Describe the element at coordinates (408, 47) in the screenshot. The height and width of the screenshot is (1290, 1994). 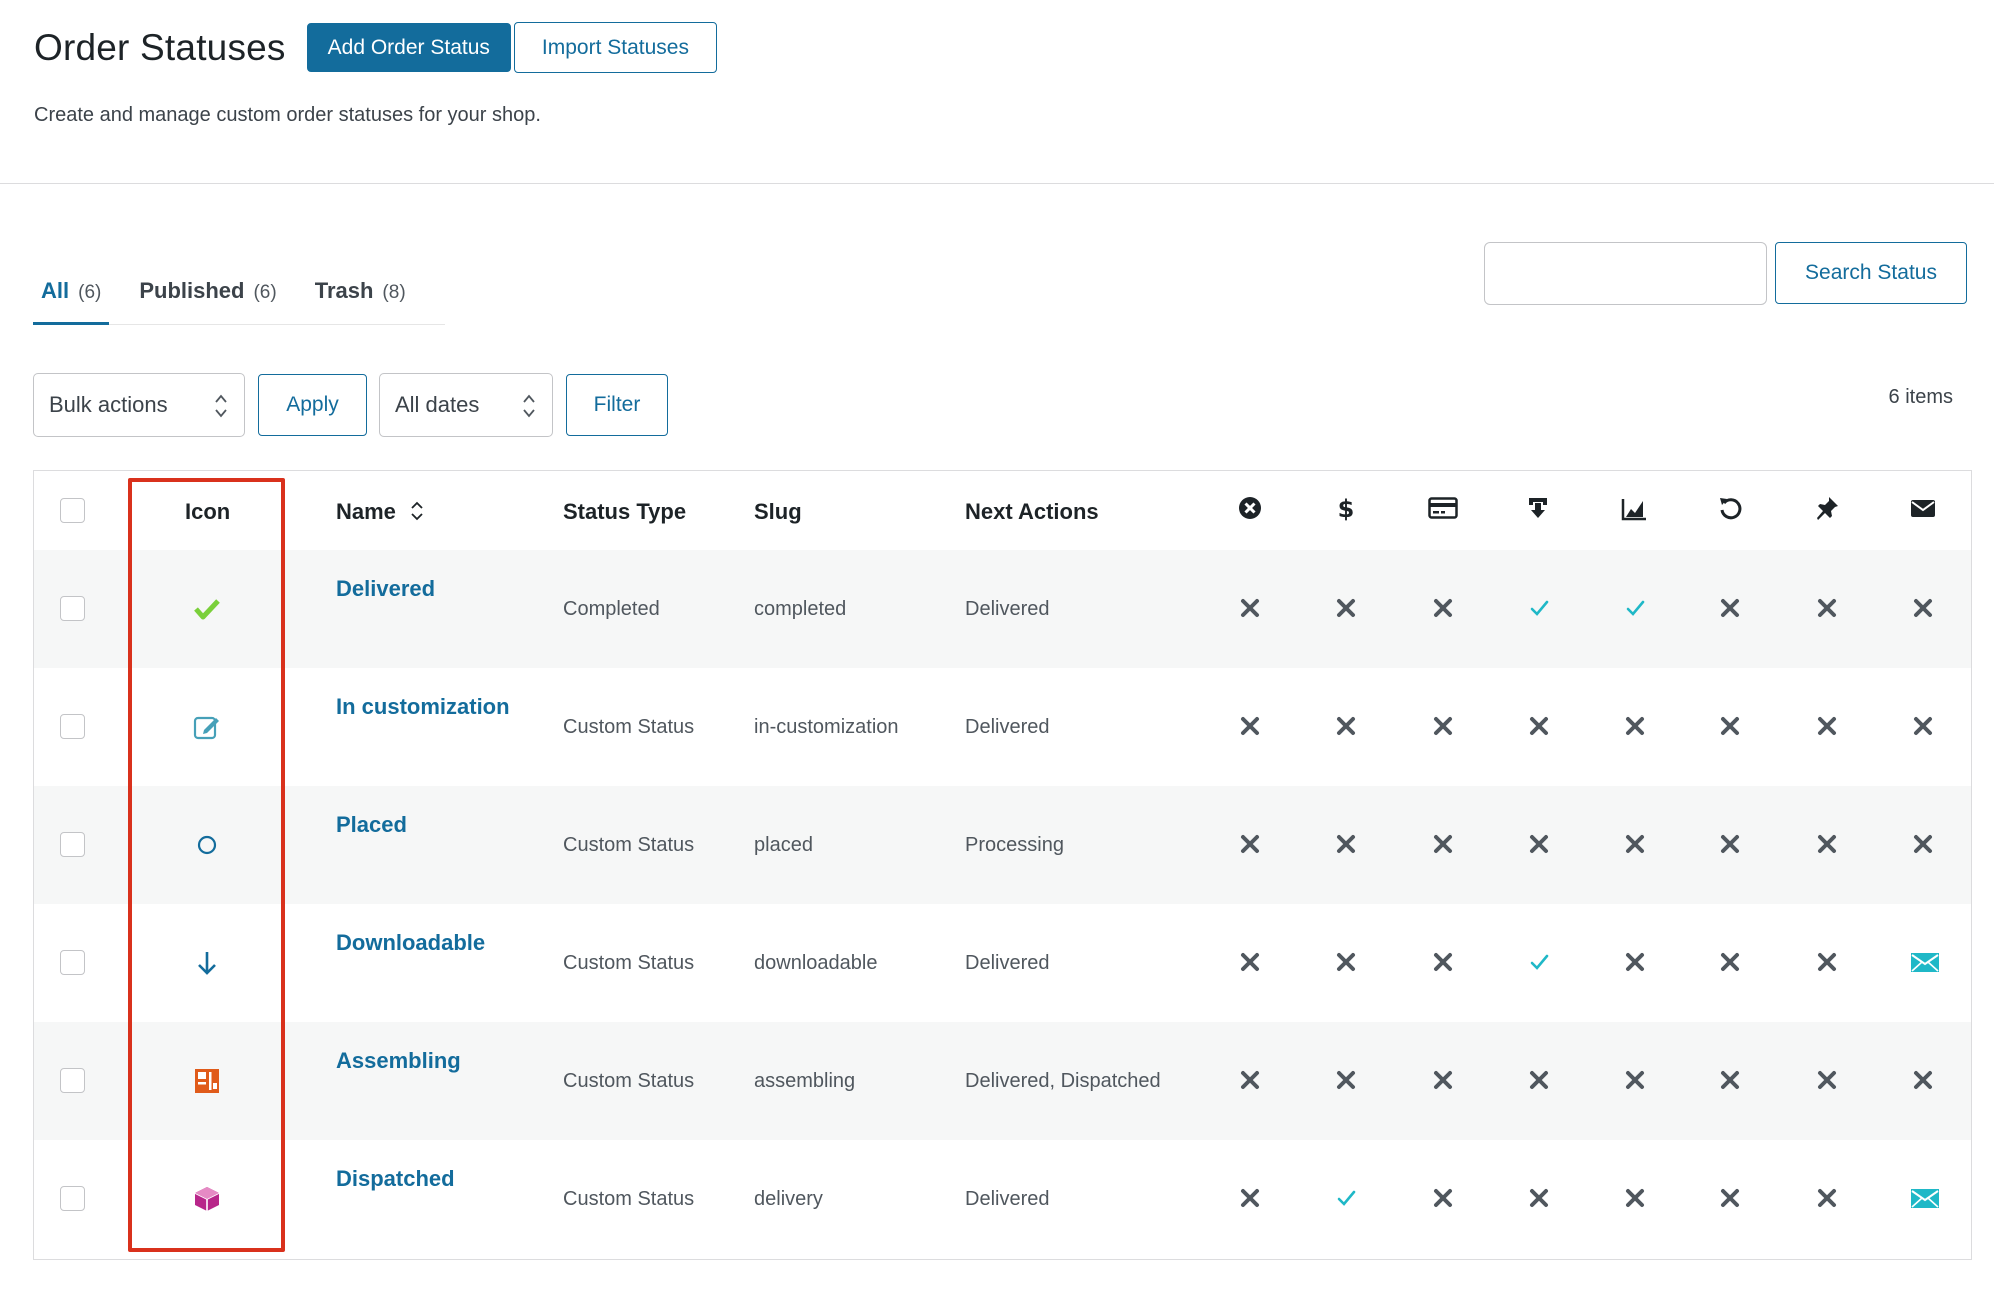
I see `add-order-status-button: Add Order Status` at that location.